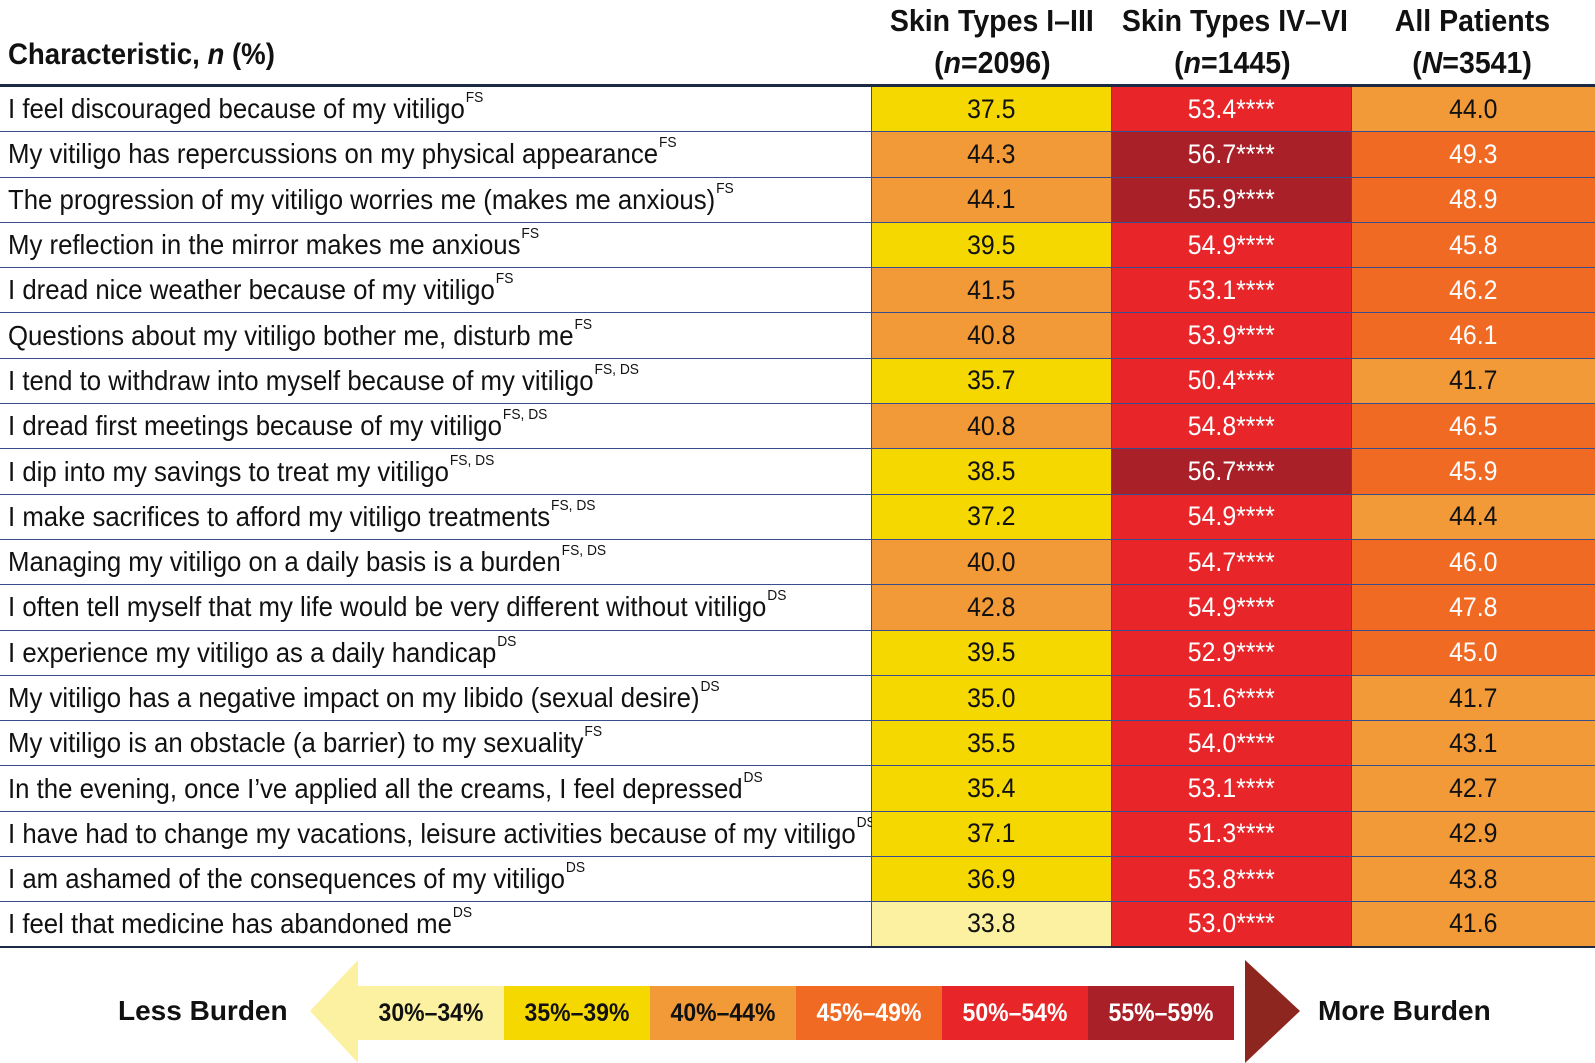  I want to click on value-all-patients: 44.4, so click(1473, 516).